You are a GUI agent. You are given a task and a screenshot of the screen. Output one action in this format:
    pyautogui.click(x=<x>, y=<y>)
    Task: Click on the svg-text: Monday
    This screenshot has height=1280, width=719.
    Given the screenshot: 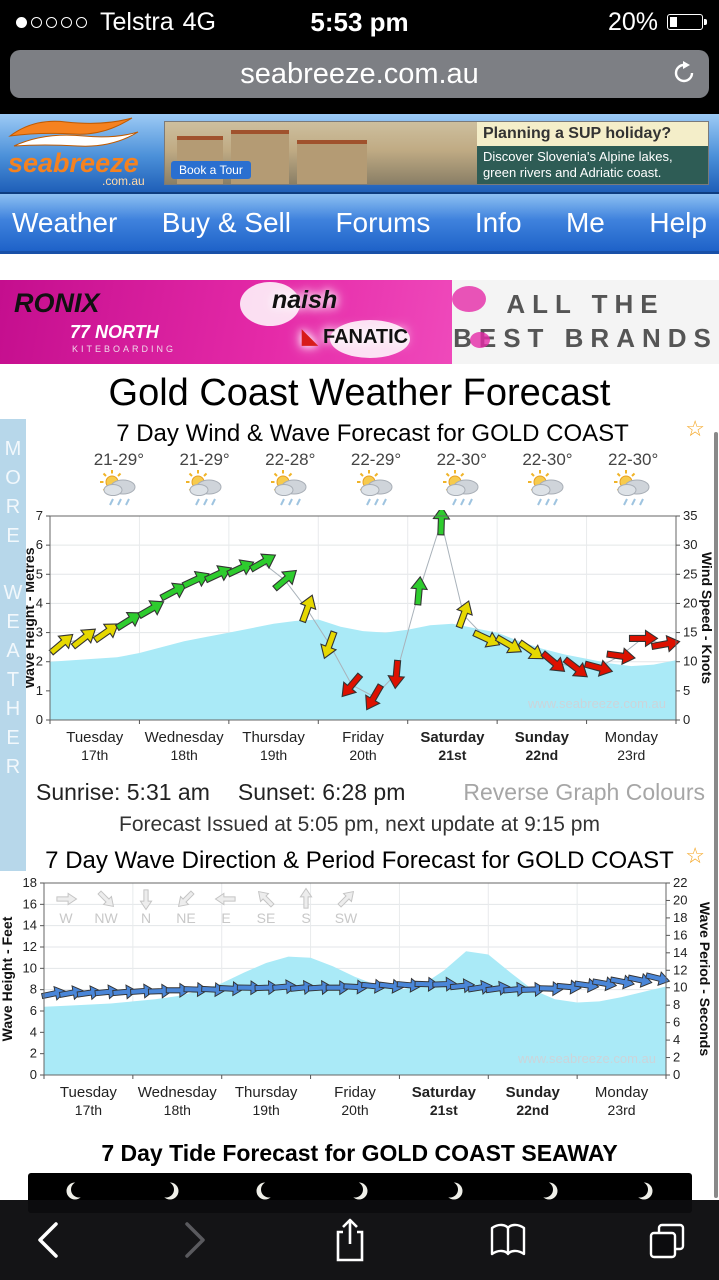 What is the action you would take?
    pyautogui.click(x=622, y=1092)
    